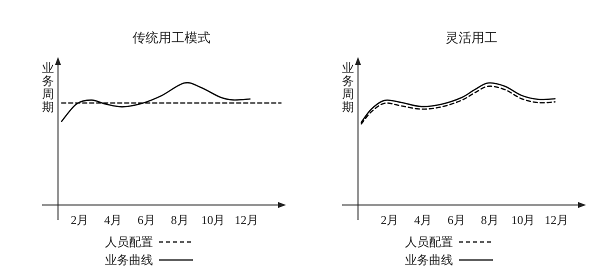 Image resolution: width=600 pixels, height=280 pixels. Describe the element at coordinates (472, 37) in the screenshot. I see `chart-title: 灵活用工` at that location.